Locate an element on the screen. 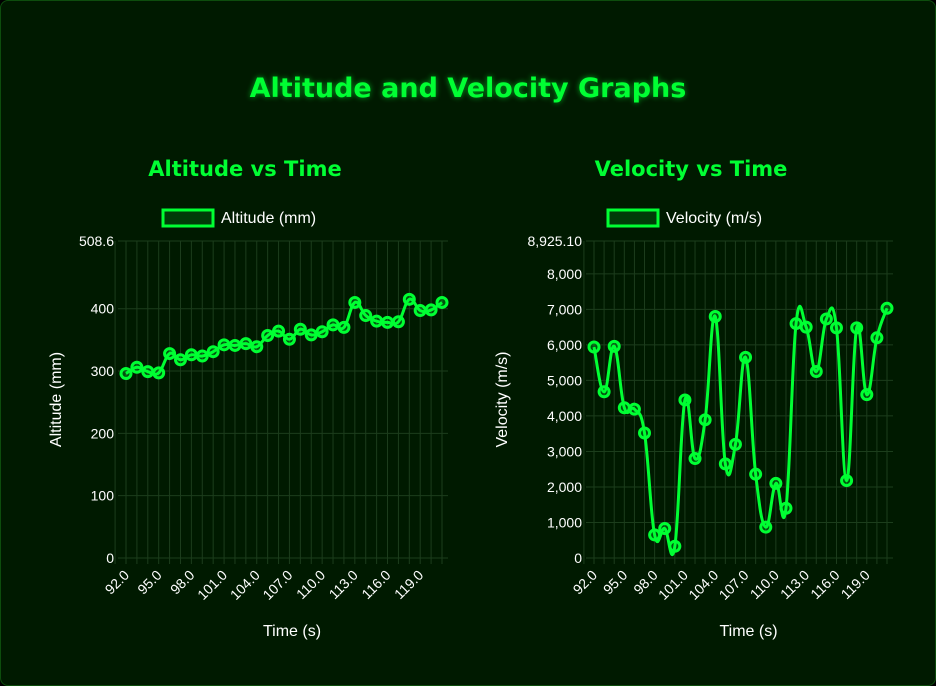 The height and width of the screenshot is (686, 936). velocity-x-tick-label: 92.0 is located at coordinates (585, 582).